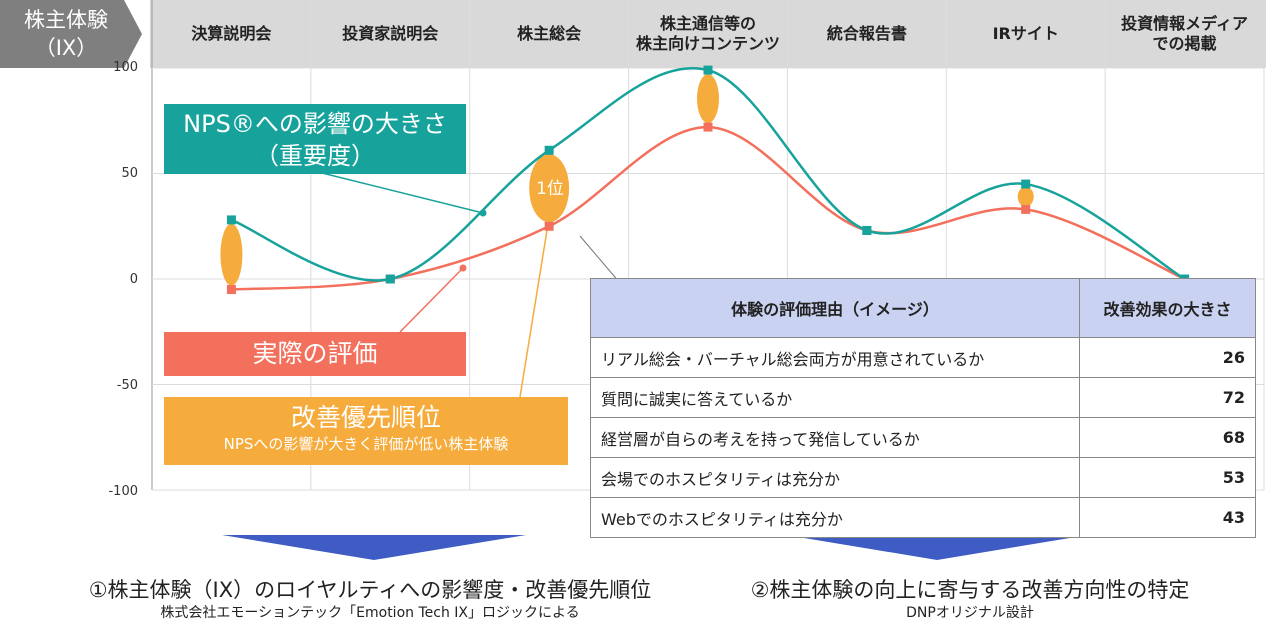 This screenshot has width=1284, height=630. I want to click on y-tick-label: 100, so click(125, 67).